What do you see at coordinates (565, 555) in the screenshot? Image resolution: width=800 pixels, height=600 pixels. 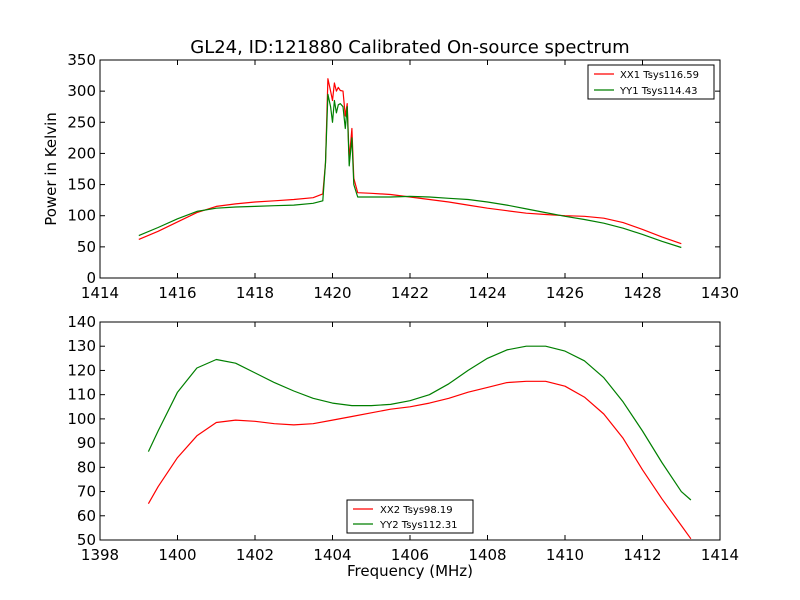 I see `bottom-x-tick-label: 1410` at bounding box center [565, 555].